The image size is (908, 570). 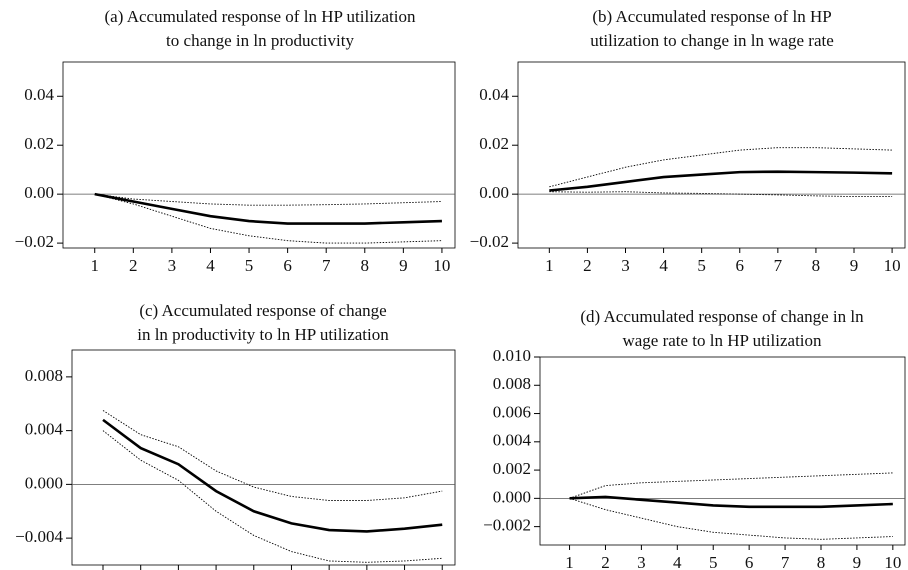 I want to click on chart-title: to change in ln productivity, so click(x=260, y=40).